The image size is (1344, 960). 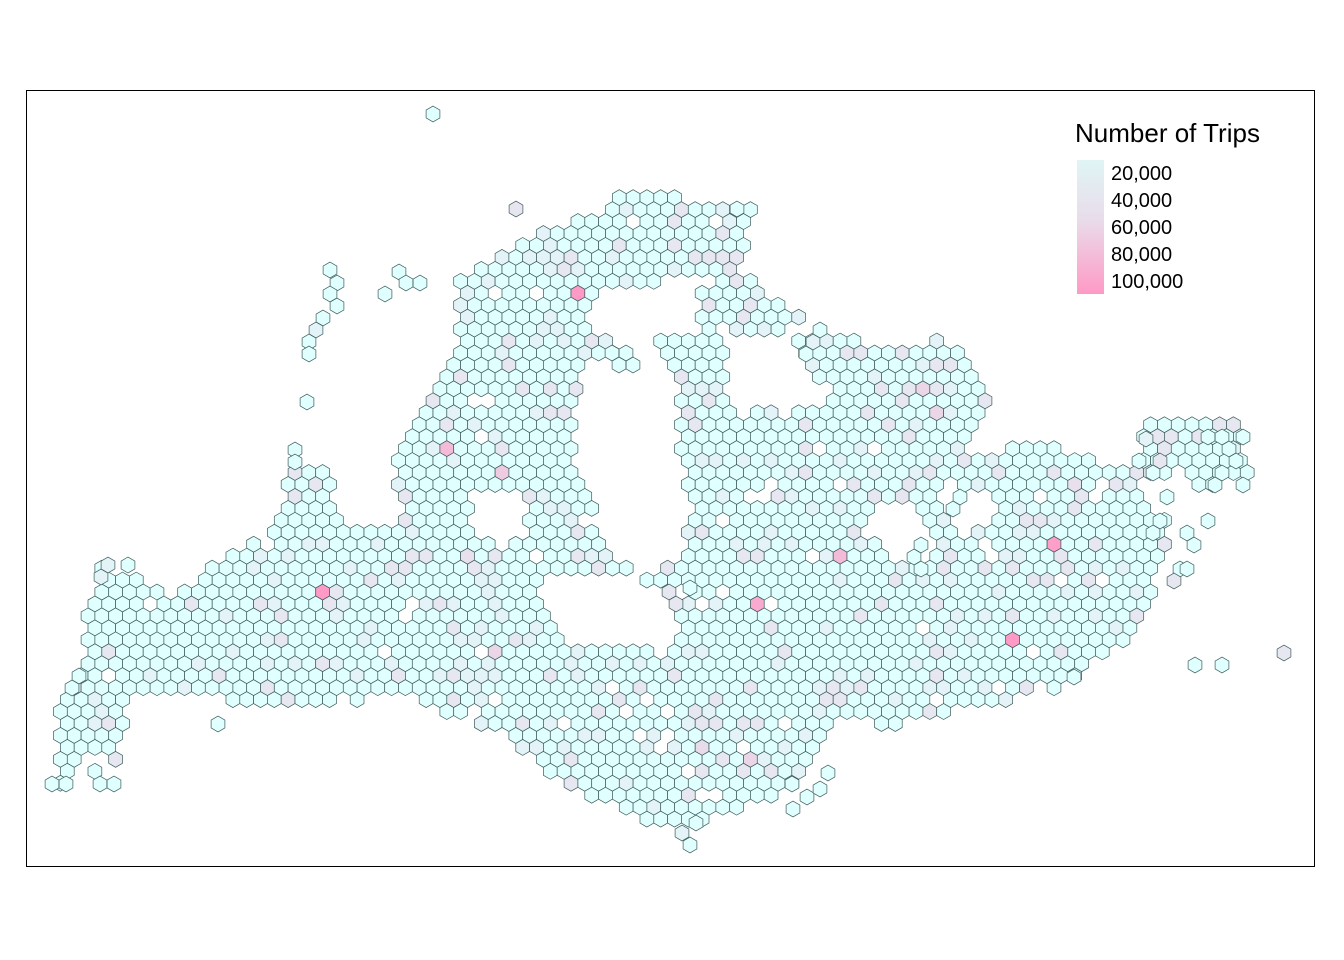 I want to click on legend-label-20000: 20,000, so click(x=1142, y=174).